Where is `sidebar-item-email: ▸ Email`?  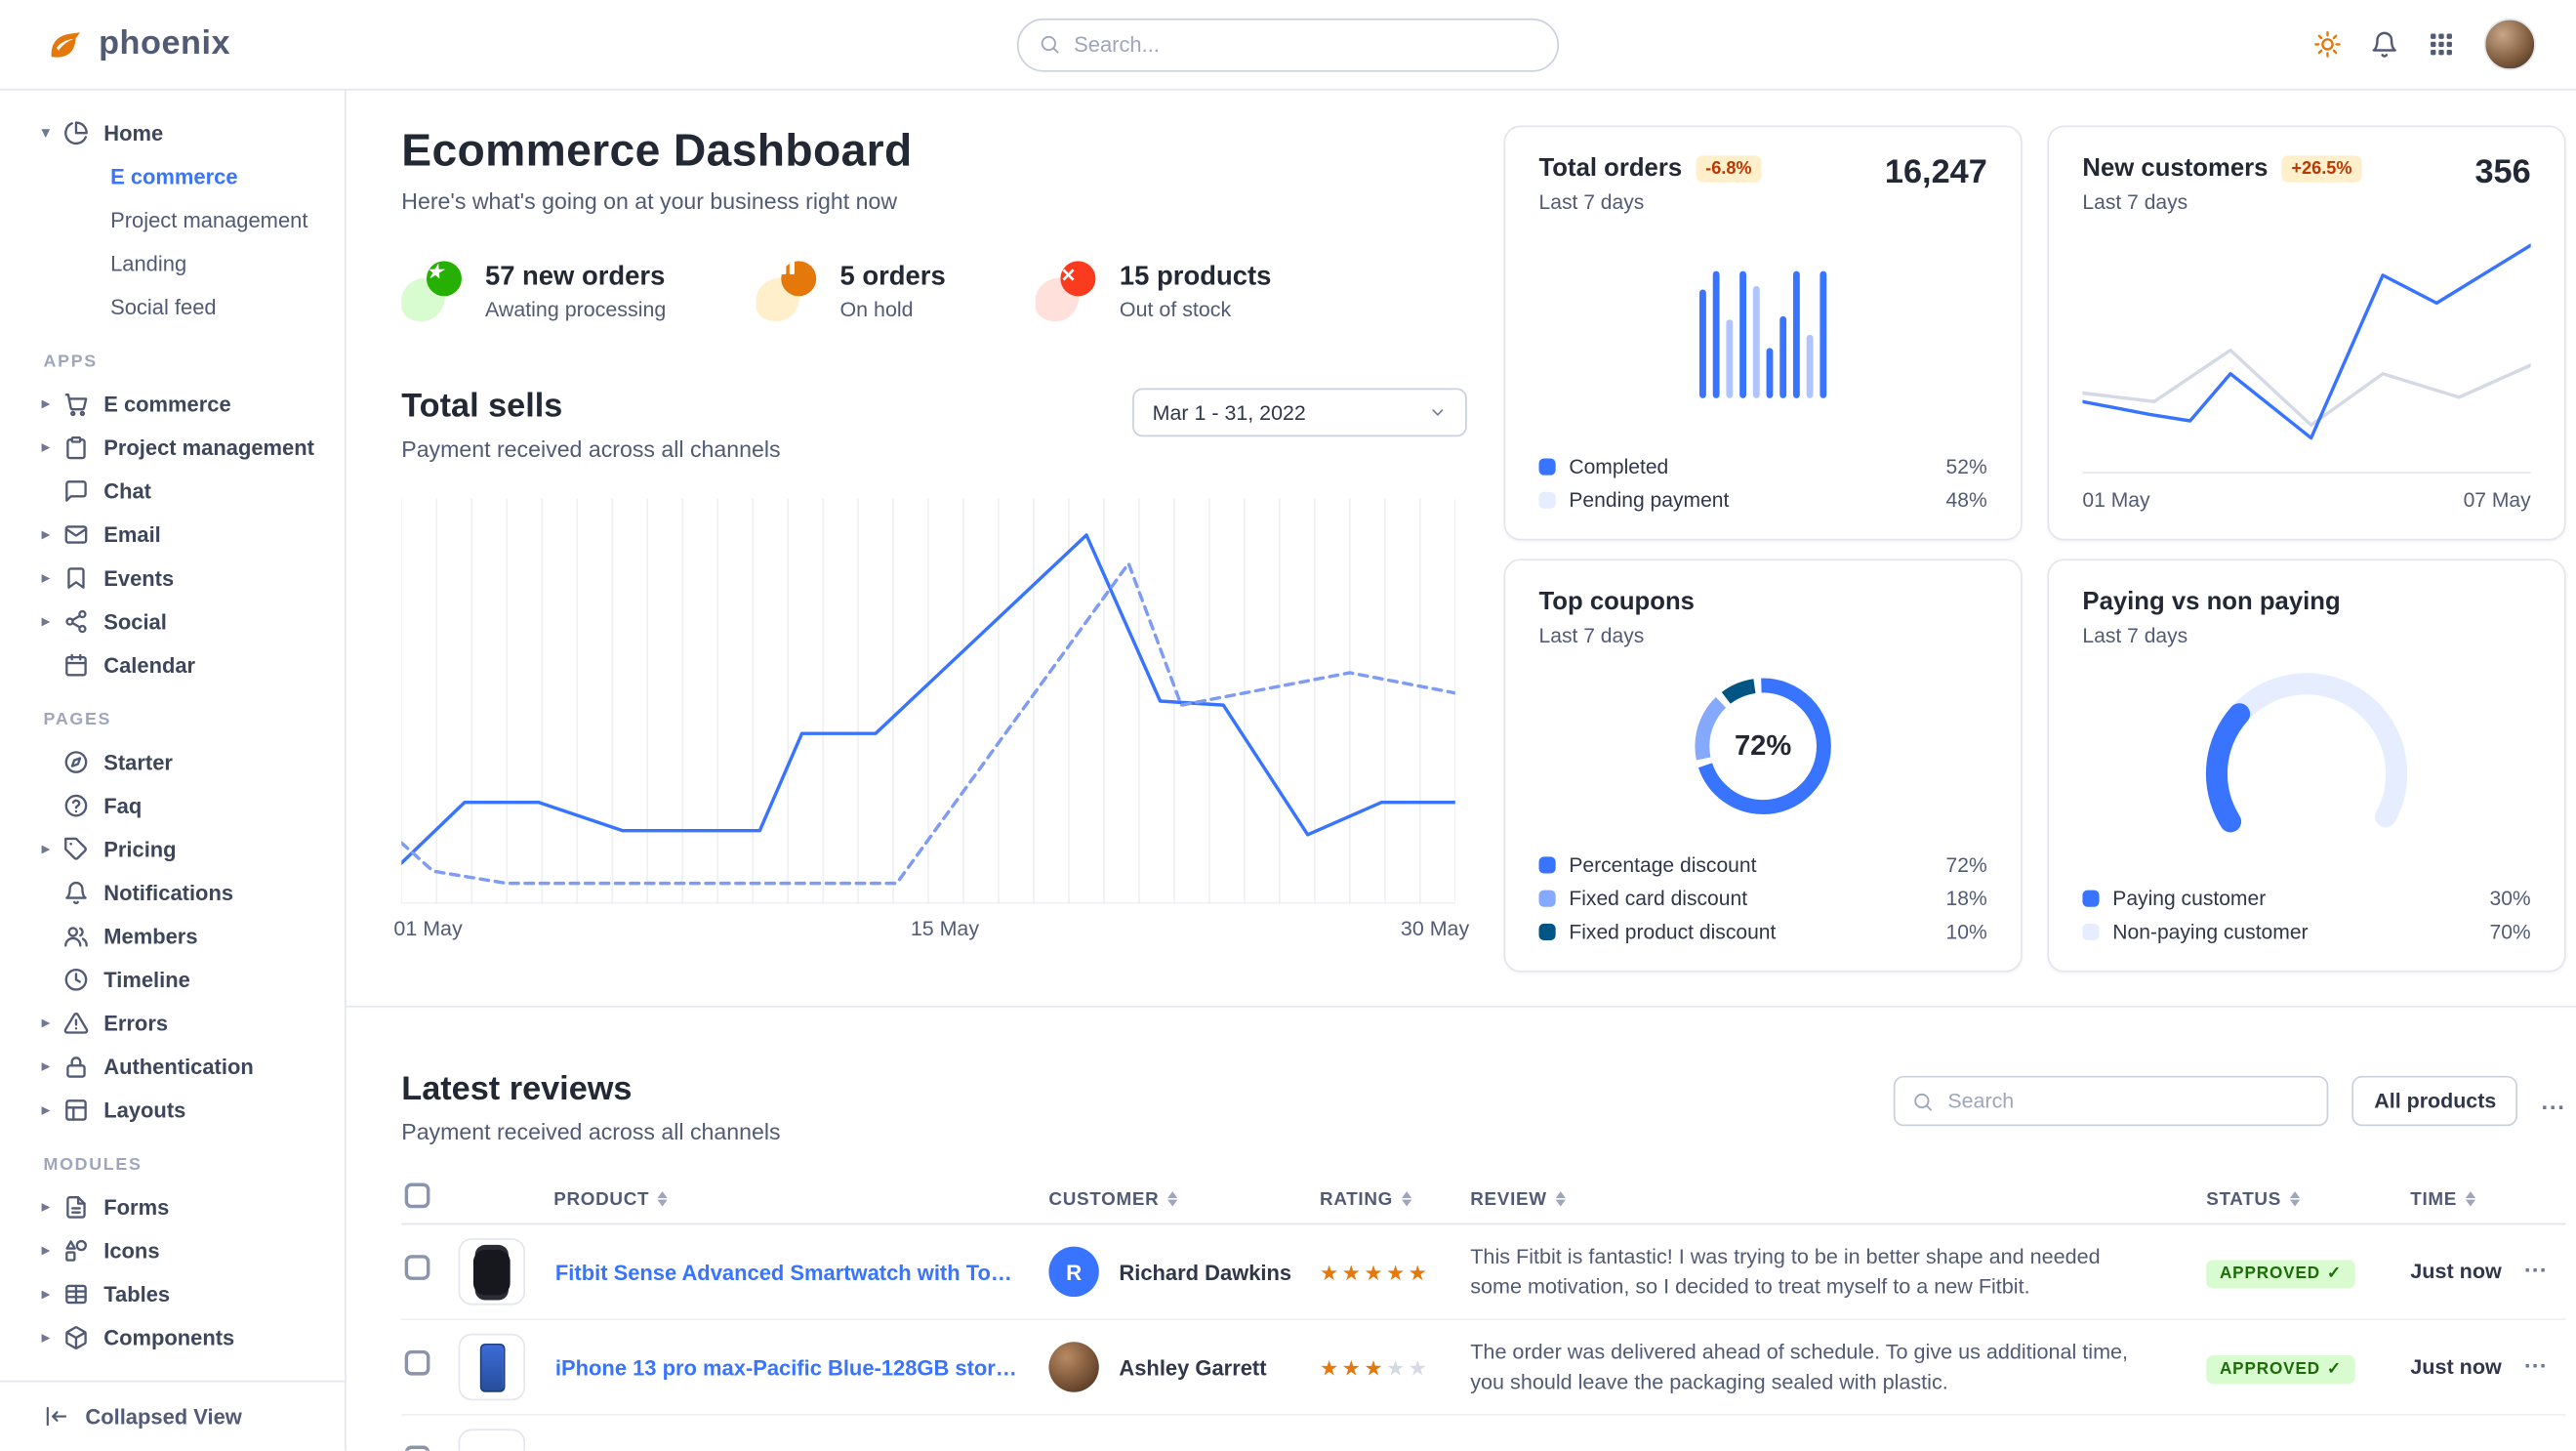
sidebar-item-email: ▸ Email is located at coordinates (172, 534).